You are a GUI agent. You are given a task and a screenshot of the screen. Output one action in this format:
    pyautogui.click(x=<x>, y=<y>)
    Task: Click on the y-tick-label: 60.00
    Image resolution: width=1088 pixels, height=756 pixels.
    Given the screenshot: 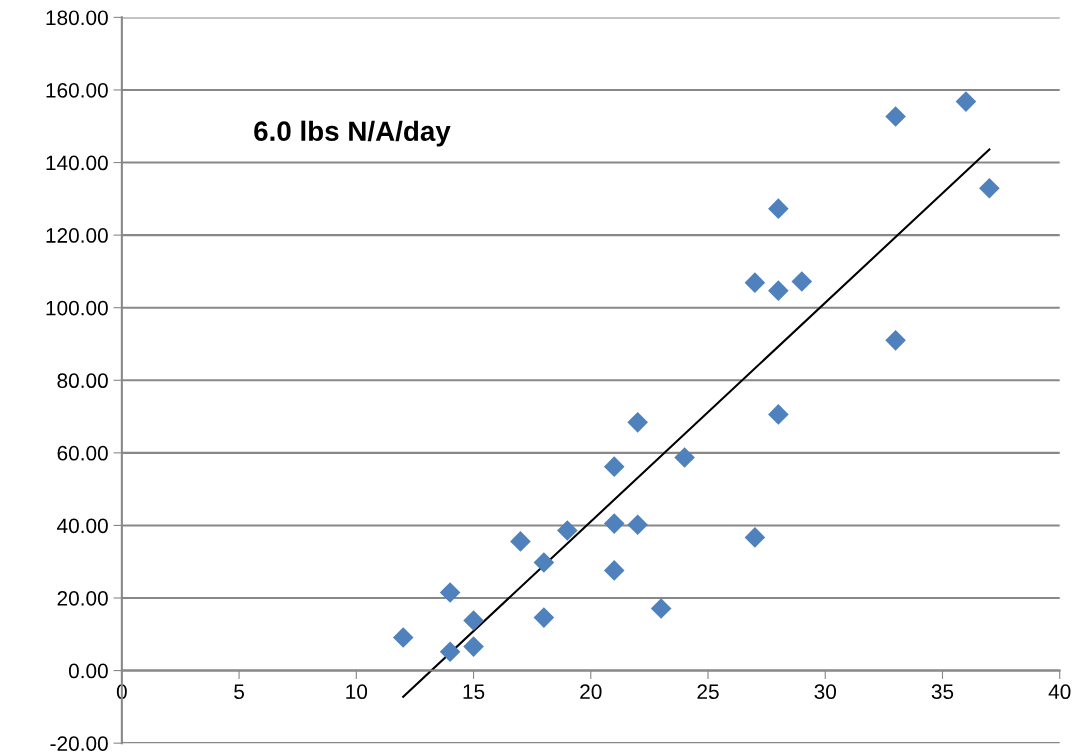 What is the action you would take?
    pyautogui.click(x=82, y=453)
    